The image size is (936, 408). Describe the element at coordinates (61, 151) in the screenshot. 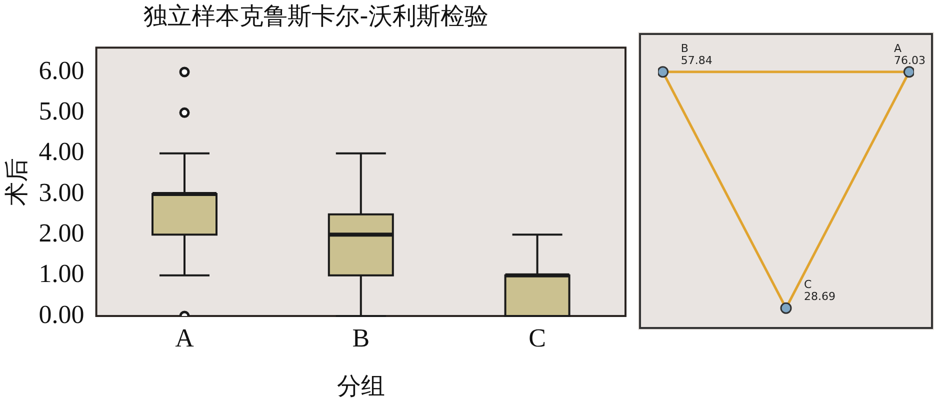

I see `y-tick-label: 4.00` at that location.